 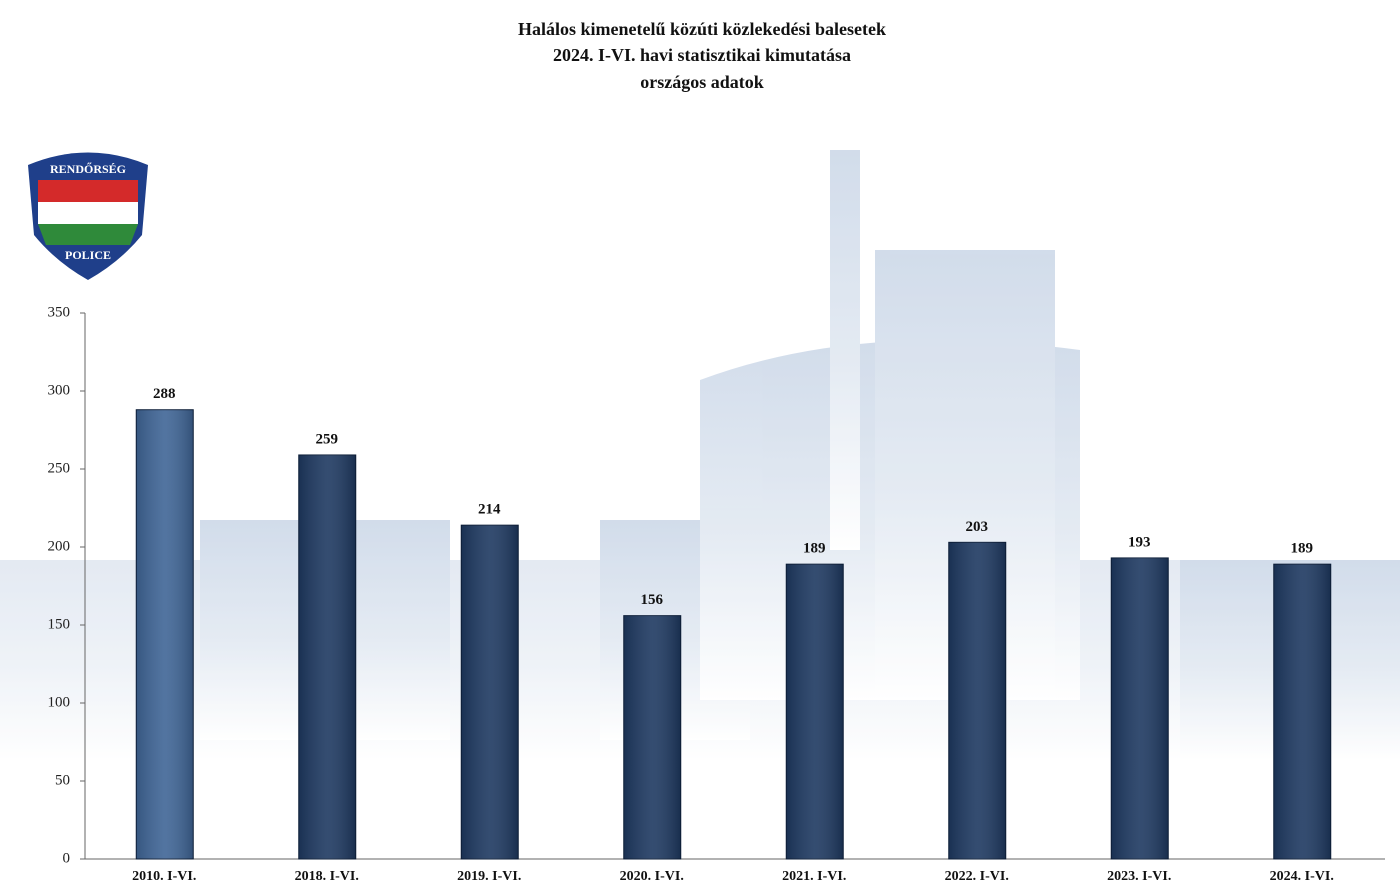 What do you see at coordinates (977, 876) in the screenshot?
I see `x-tick-label: 2022. I-VI.` at bounding box center [977, 876].